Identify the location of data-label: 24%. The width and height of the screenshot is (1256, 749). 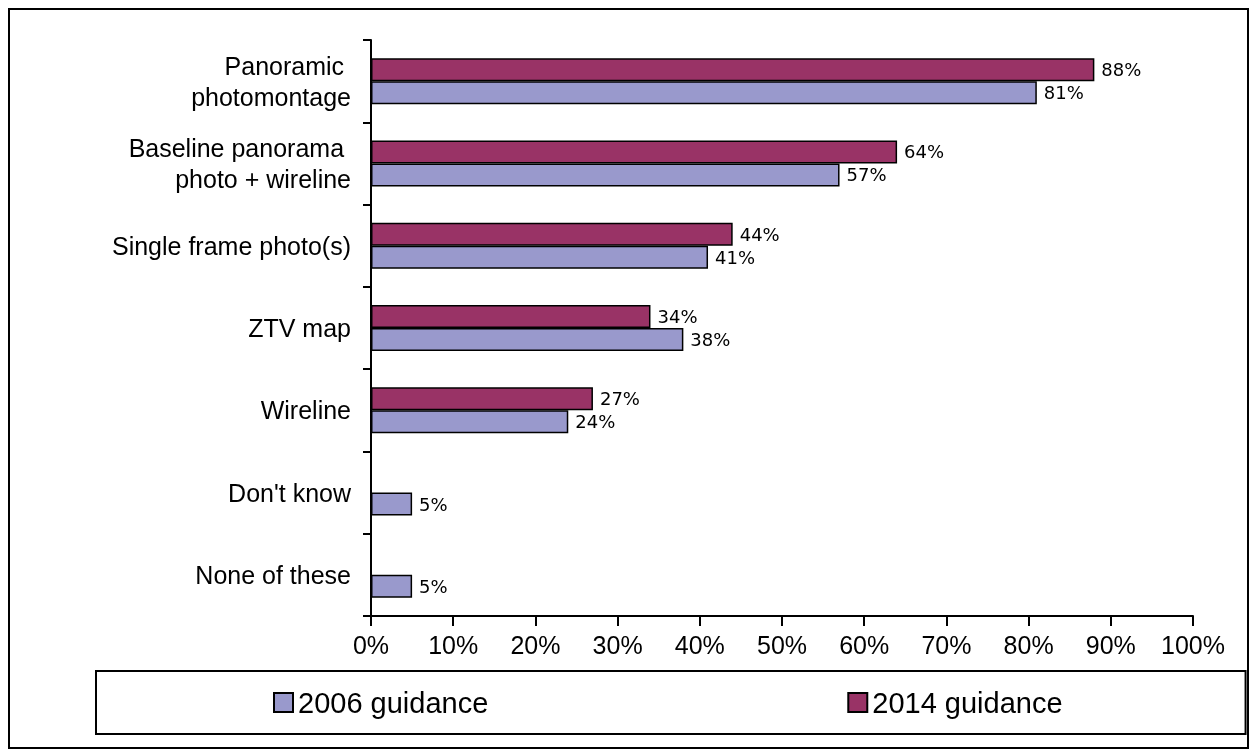
(595, 422).